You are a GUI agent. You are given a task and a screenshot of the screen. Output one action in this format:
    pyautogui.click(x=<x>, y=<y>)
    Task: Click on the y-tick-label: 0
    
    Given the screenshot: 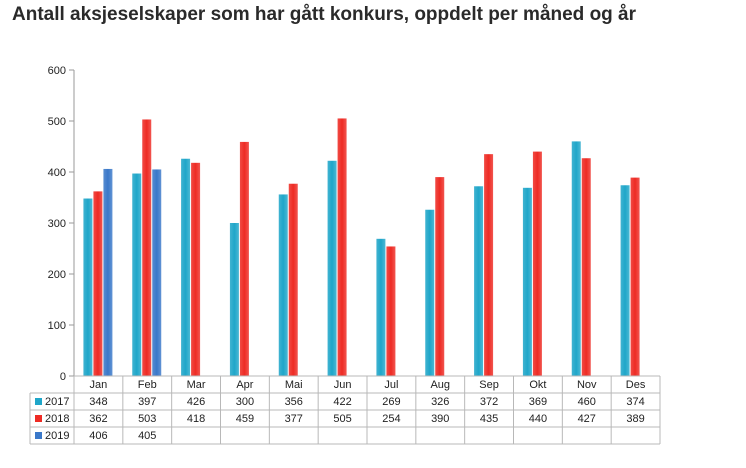 What is the action you would take?
    pyautogui.click(x=63, y=377)
    